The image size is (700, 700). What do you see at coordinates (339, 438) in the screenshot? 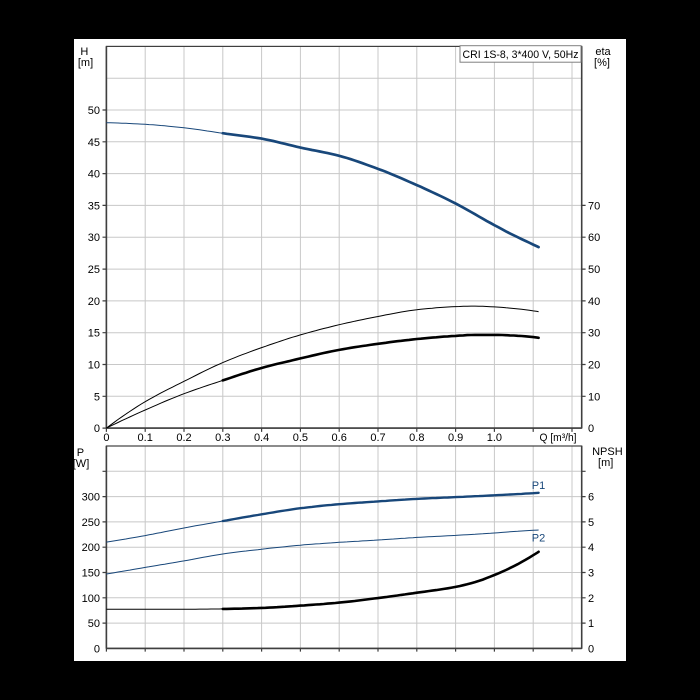
I see `svg-text: 0.6` at bounding box center [339, 438].